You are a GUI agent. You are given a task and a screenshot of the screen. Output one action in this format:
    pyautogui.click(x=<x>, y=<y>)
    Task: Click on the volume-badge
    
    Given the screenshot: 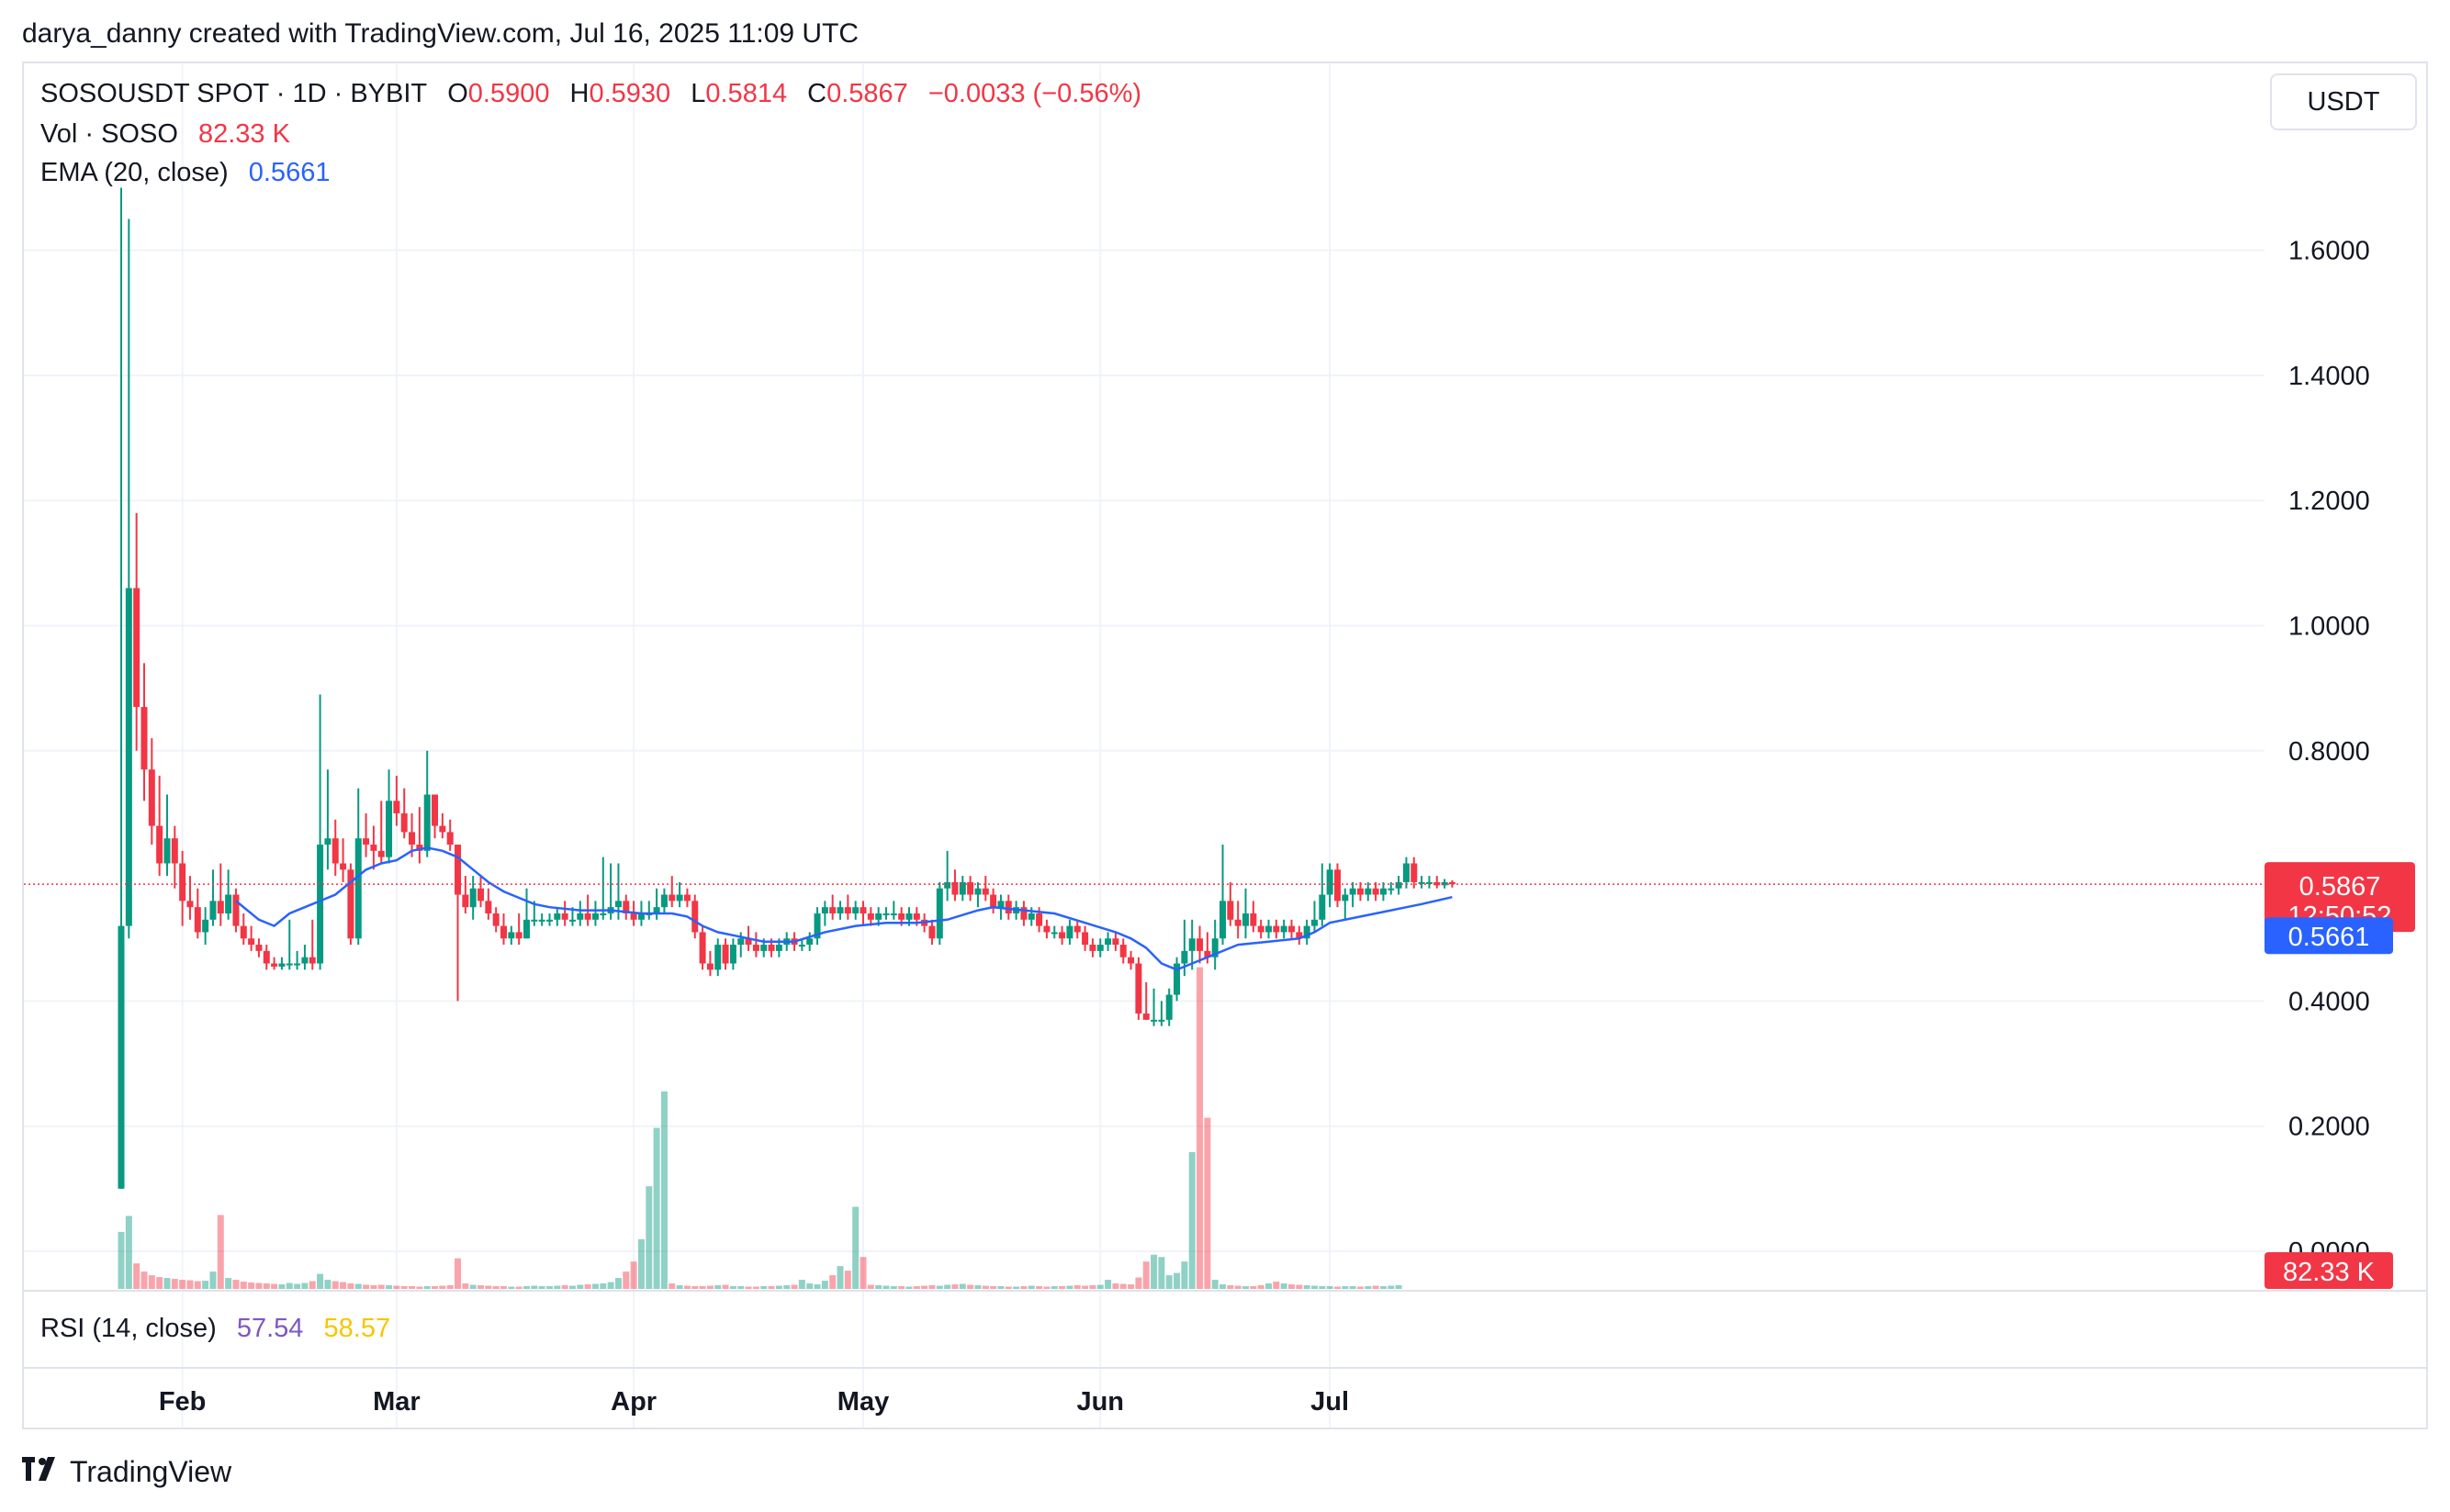 What is the action you would take?
    pyautogui.click(x=2329, y=1270)
    